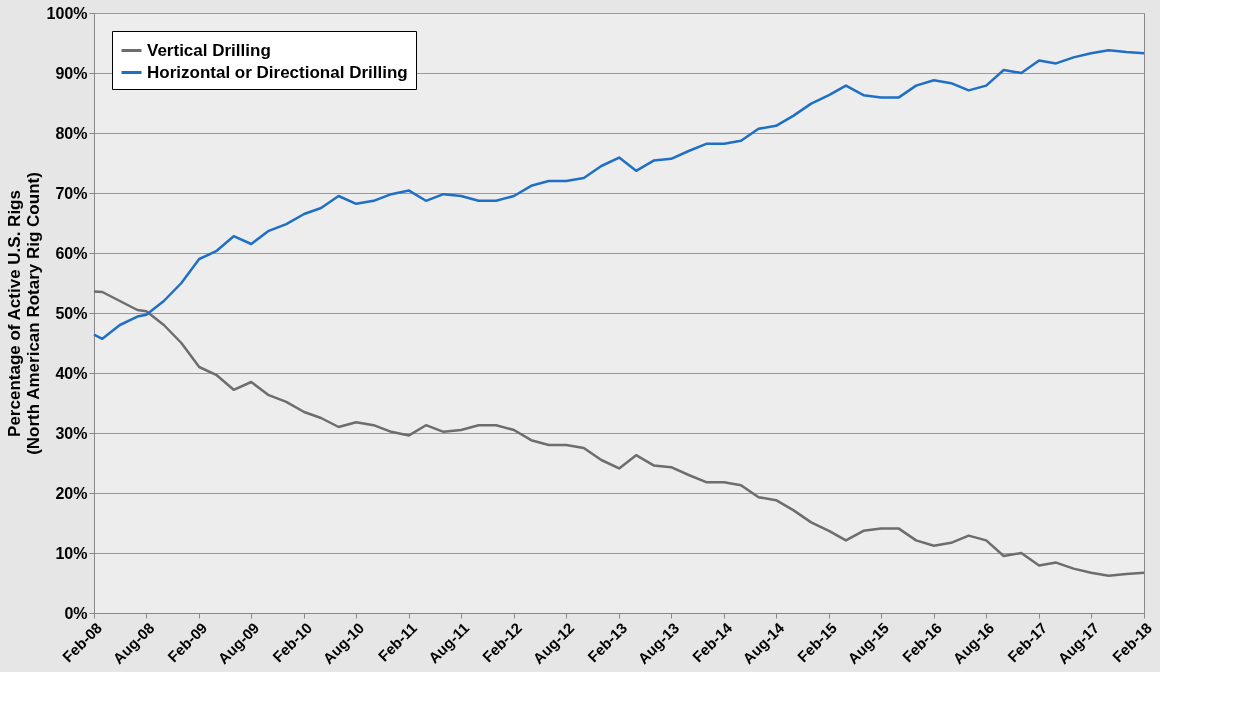  Describe the element at coordinates (71, 553) in the screenshot. I see `y-tick-label: 10%` at that location.